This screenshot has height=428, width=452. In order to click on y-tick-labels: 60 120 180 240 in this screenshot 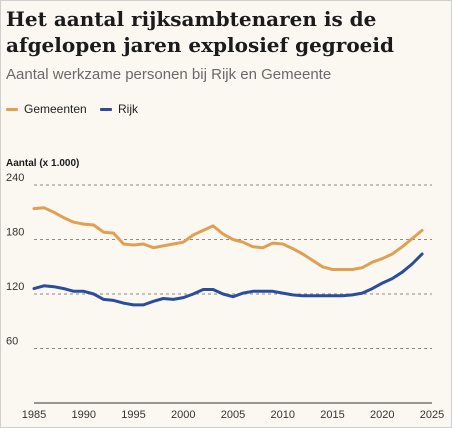, I will do `click(15, 260)`.